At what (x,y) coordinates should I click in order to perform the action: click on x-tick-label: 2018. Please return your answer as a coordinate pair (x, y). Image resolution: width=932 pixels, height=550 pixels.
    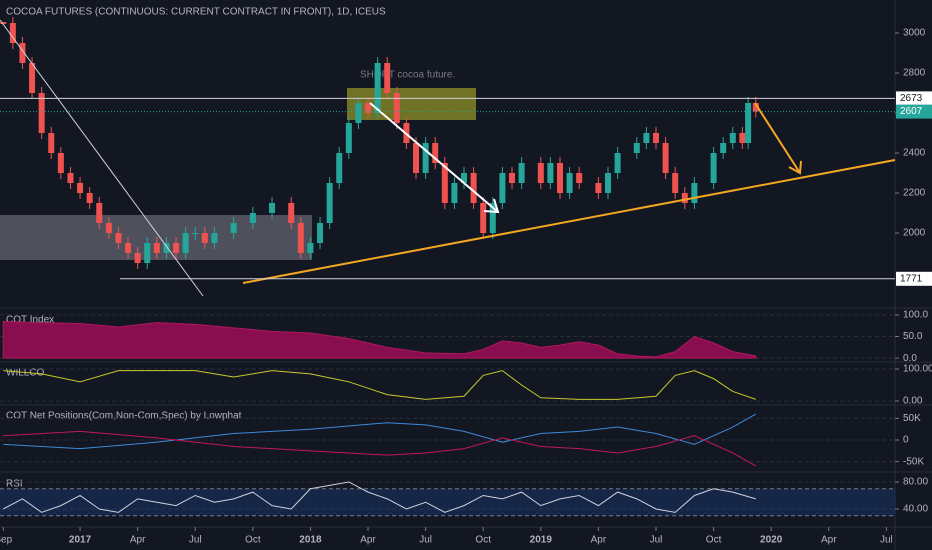
    Looking at the image, I should click on (310, 540).